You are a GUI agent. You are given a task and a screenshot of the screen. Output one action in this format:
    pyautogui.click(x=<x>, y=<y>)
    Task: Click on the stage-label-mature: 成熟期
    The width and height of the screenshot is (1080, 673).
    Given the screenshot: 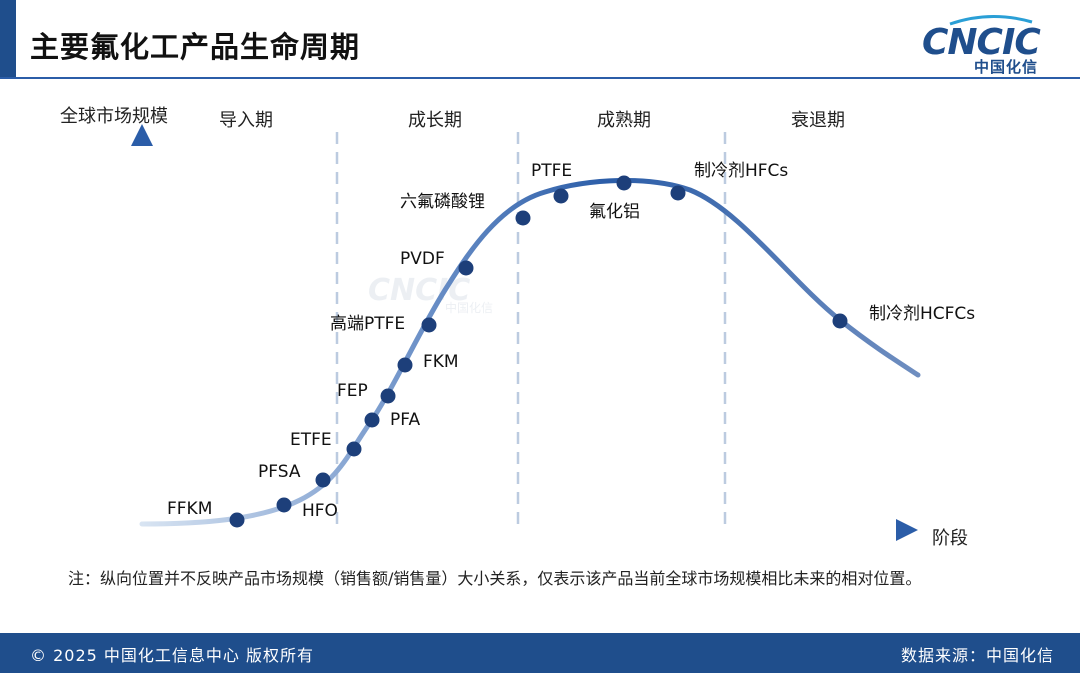 What is the action you would take?
    pyautogui.click(x=624, y=120)
    